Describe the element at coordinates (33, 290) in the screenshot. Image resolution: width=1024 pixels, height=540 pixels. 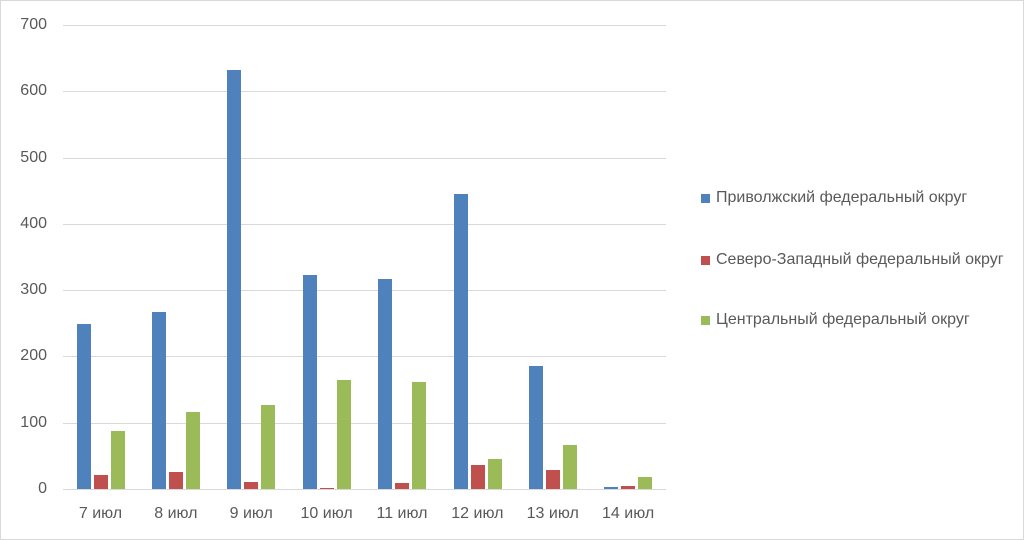
I see `y-tick-label: 300` at that location.